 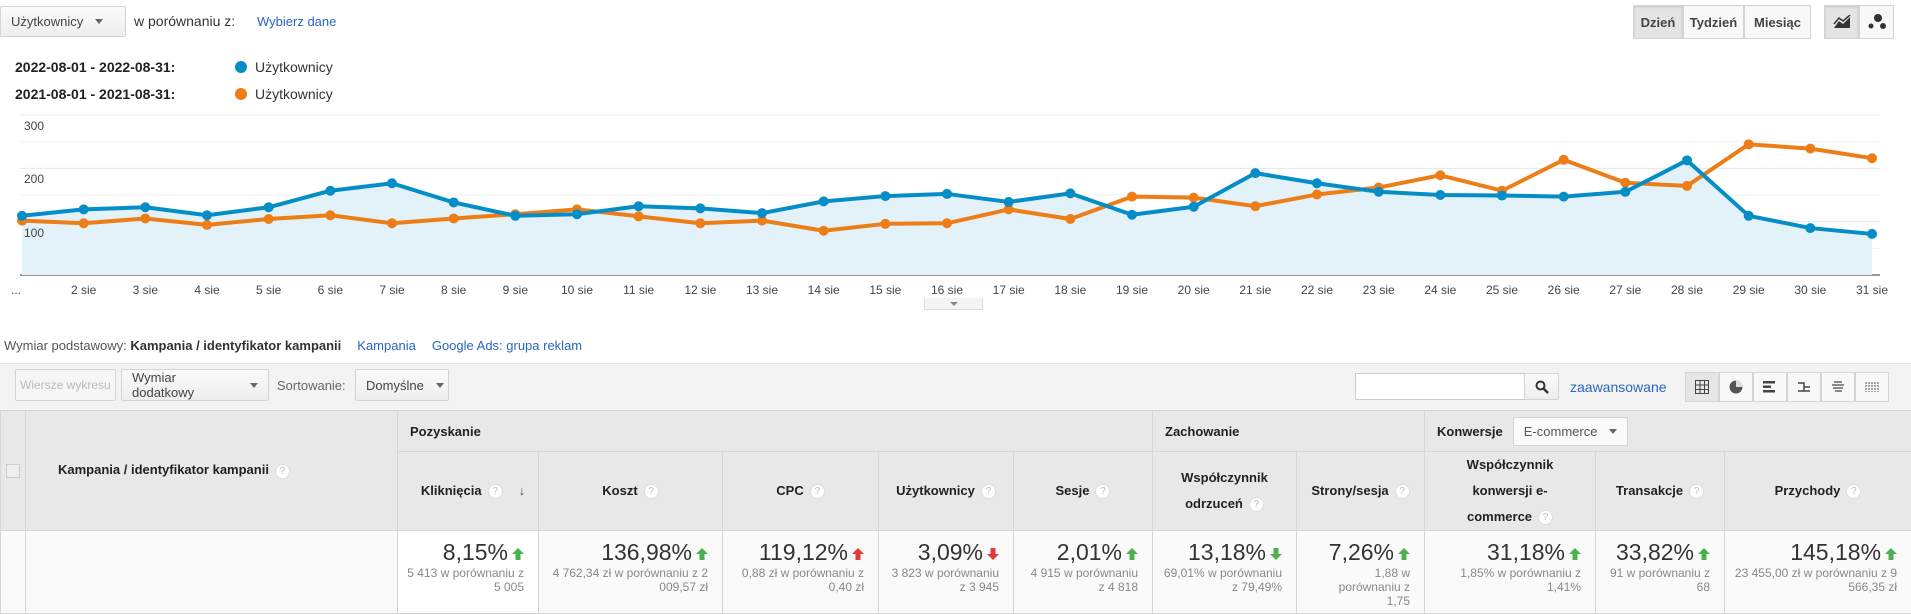 I want to click on view-comparison-button, so click(x=1804, y=387).